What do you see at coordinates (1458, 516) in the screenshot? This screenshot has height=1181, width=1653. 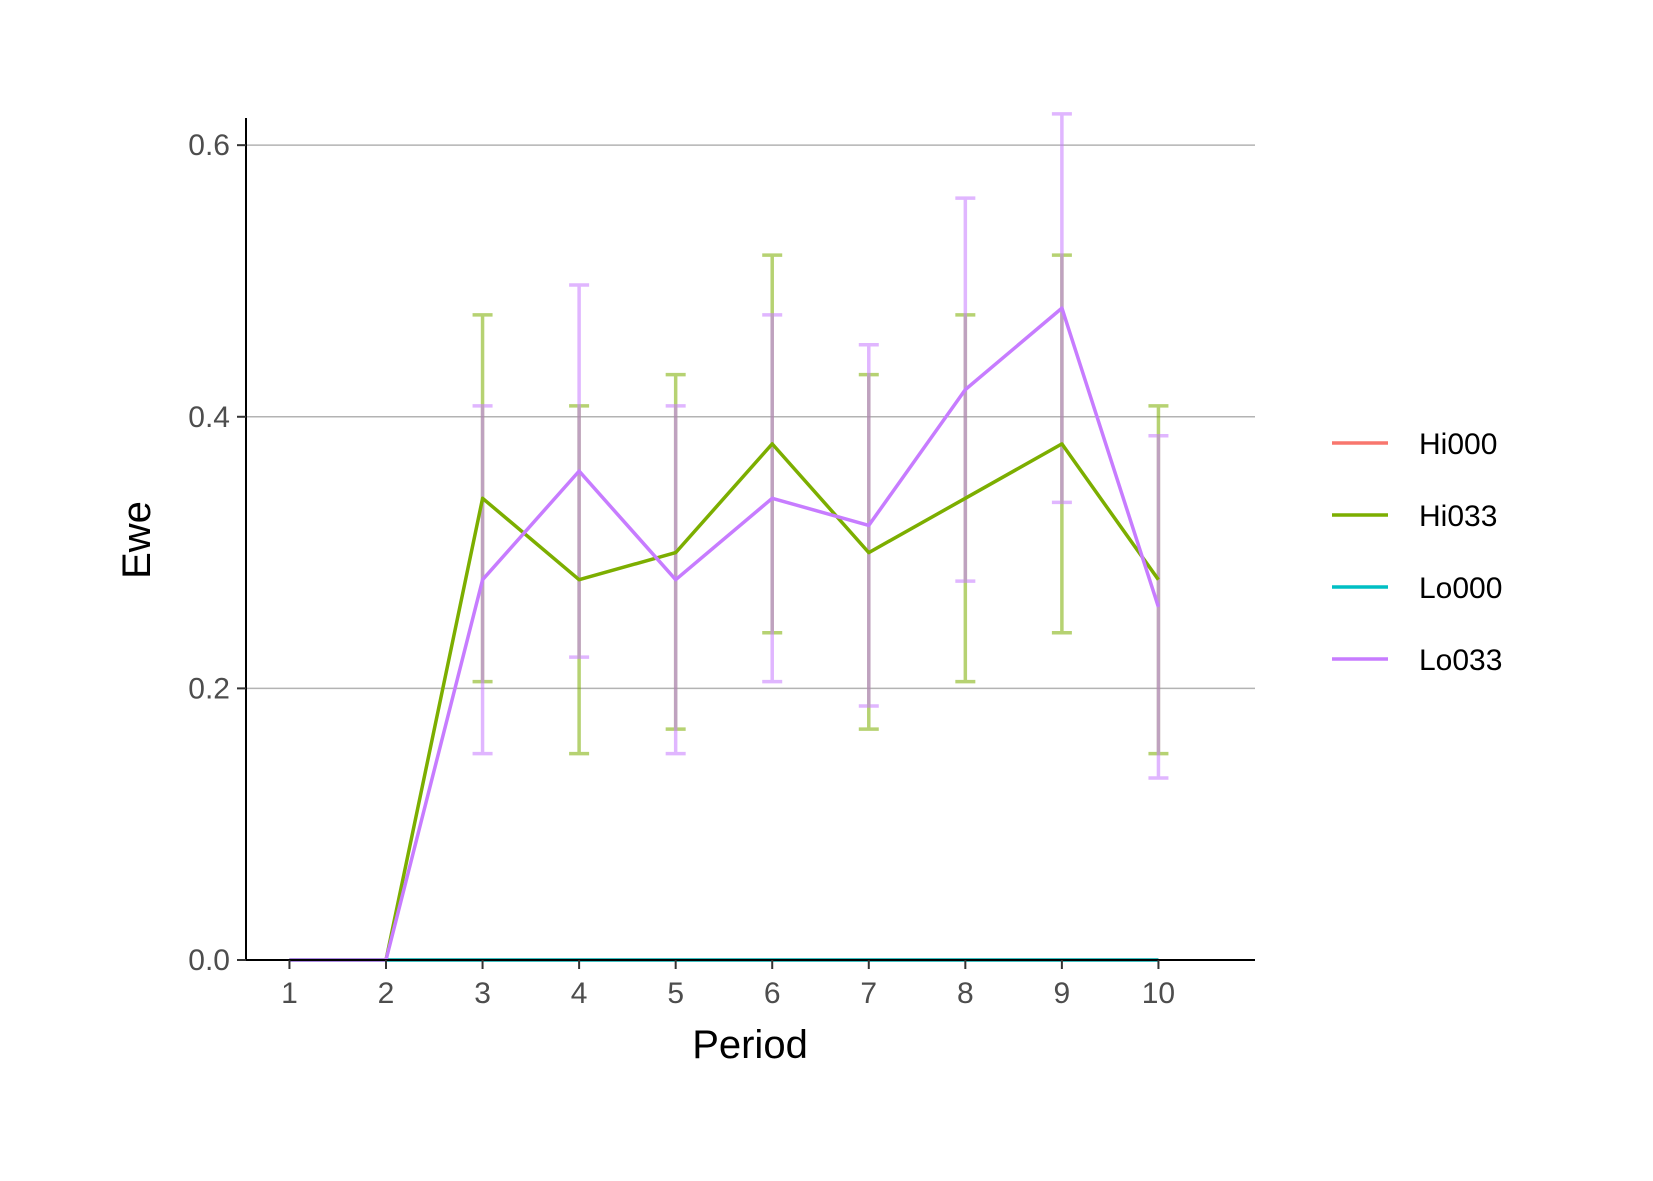 I see `legend-label: Hi033` at bounding box center [1458, 516].